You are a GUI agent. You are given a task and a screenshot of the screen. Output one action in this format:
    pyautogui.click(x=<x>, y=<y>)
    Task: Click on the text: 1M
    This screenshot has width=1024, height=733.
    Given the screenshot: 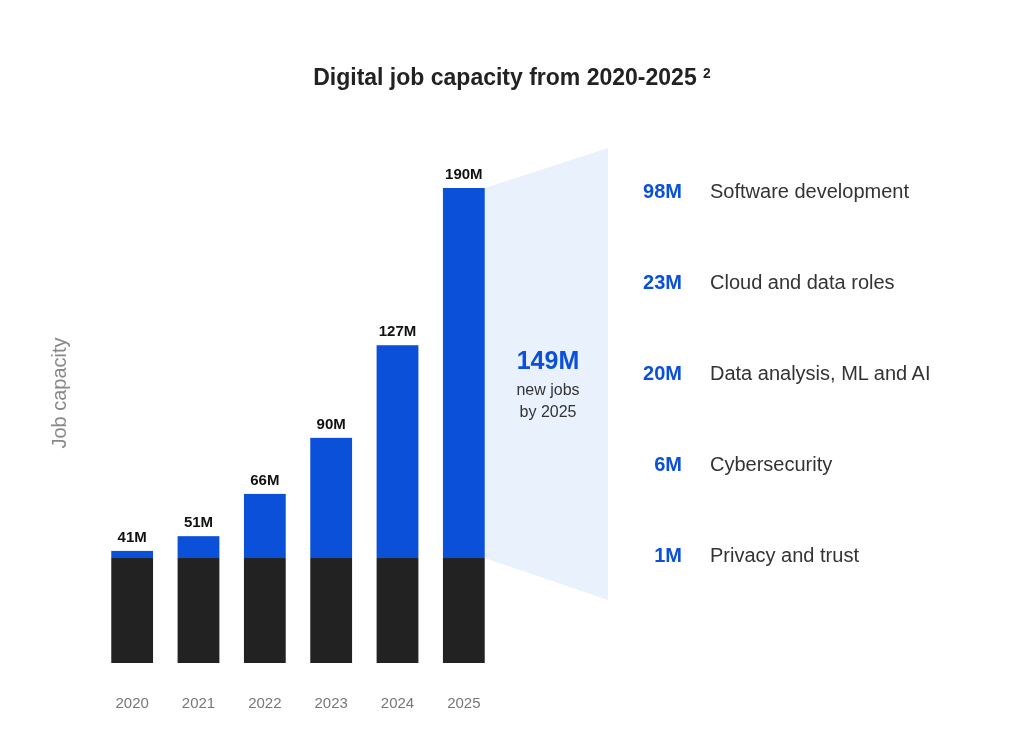 What is the action you would take?
    pyautogui.click(x=668, y=555)
    